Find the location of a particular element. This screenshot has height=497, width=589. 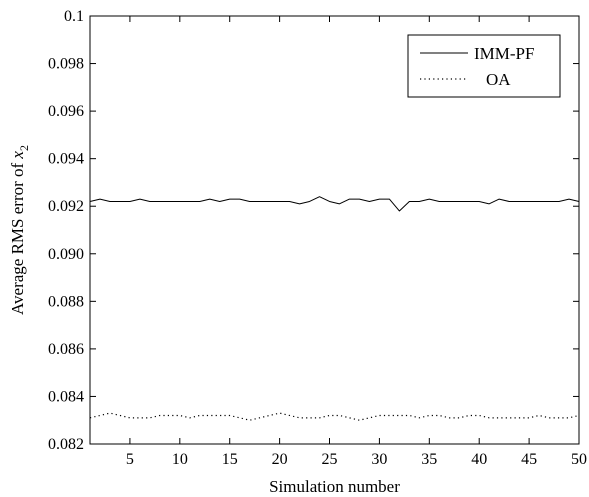

legend: IMM-PF OA is located at coordinates (484, 66).